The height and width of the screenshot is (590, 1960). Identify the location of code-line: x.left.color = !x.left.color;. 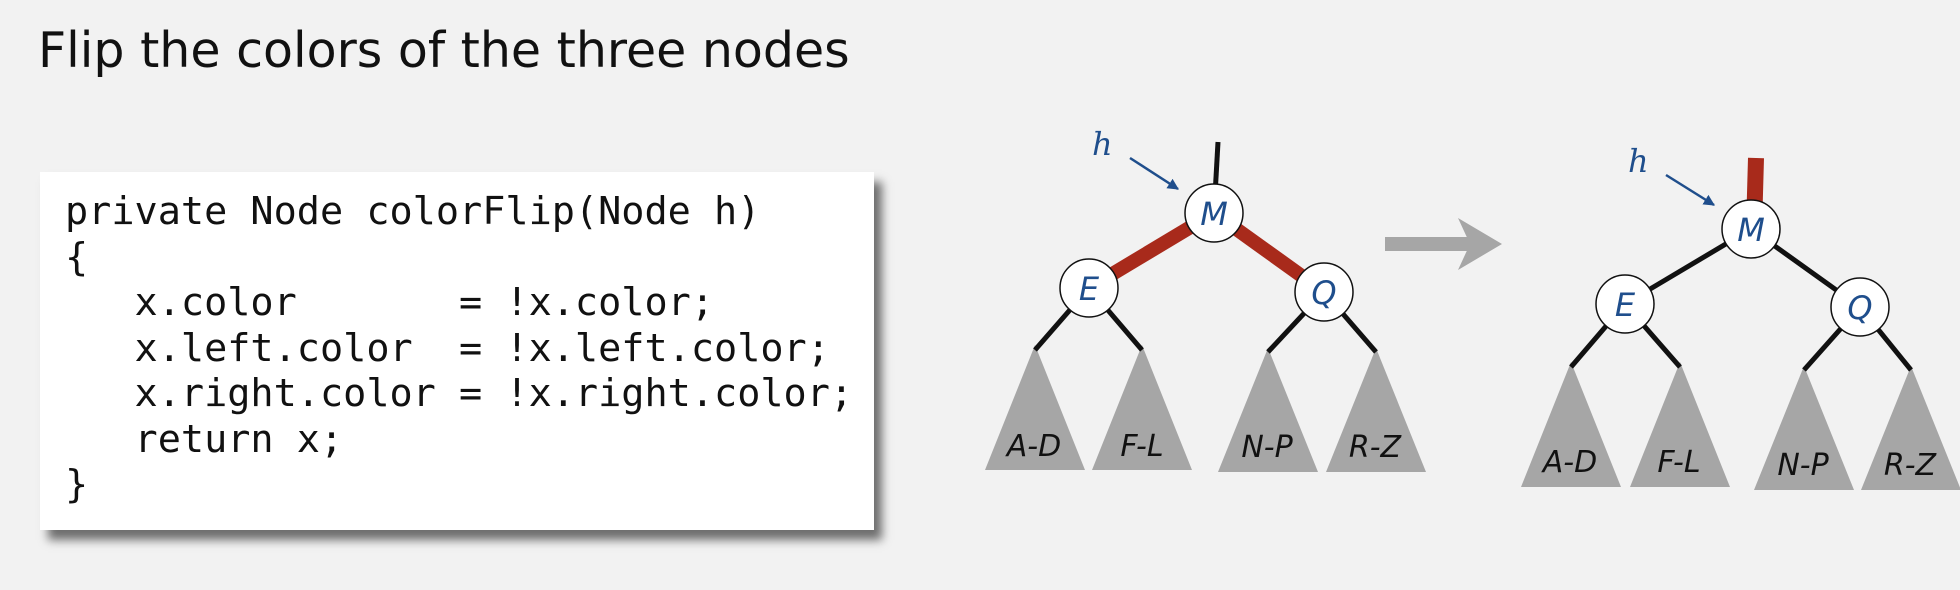
(447, 348).